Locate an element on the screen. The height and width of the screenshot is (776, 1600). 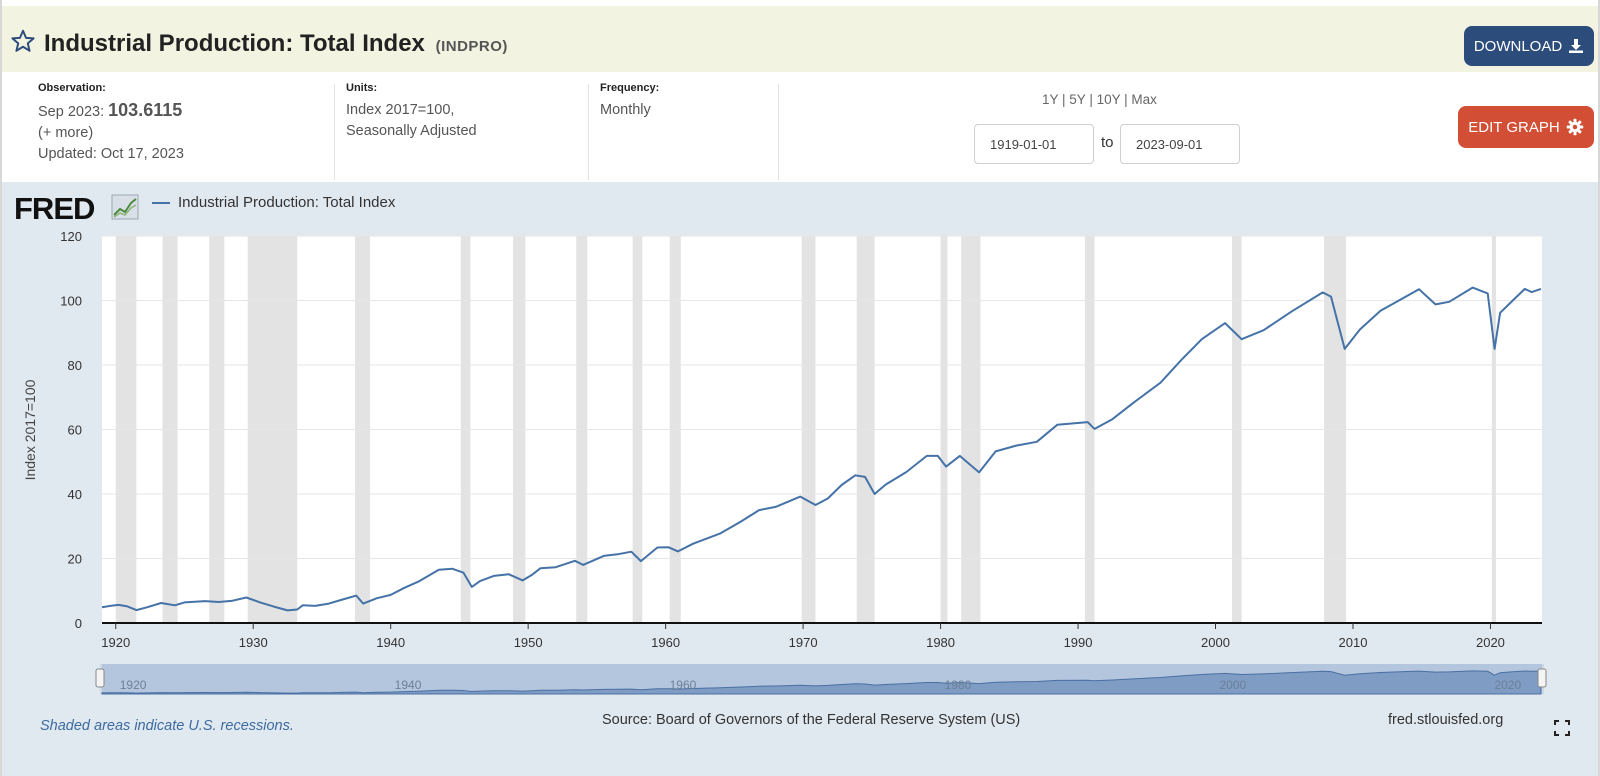
x-tick-label: 1930 is located at coordinates (253, 642).